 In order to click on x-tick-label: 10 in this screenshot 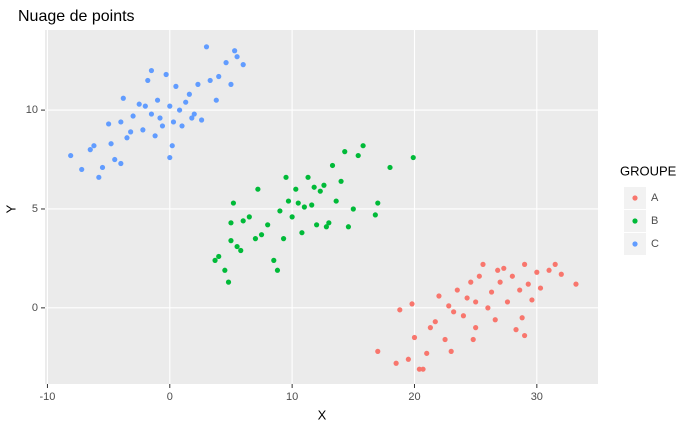, I will do `click(292, 397)`.